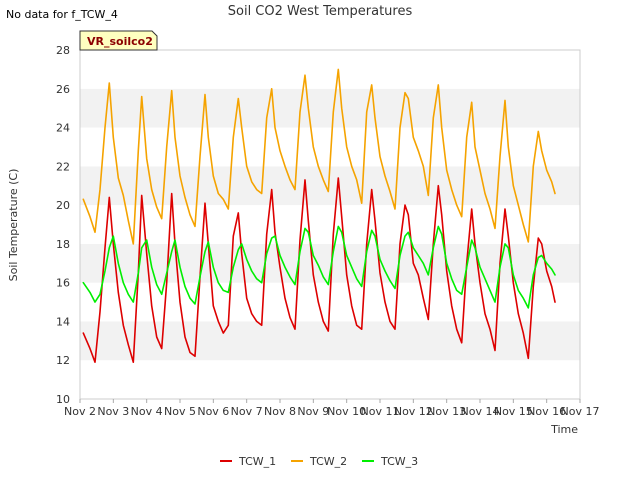 The image size is (640, 480). I want to click on y-tick-label: 16, so click(63, 283).